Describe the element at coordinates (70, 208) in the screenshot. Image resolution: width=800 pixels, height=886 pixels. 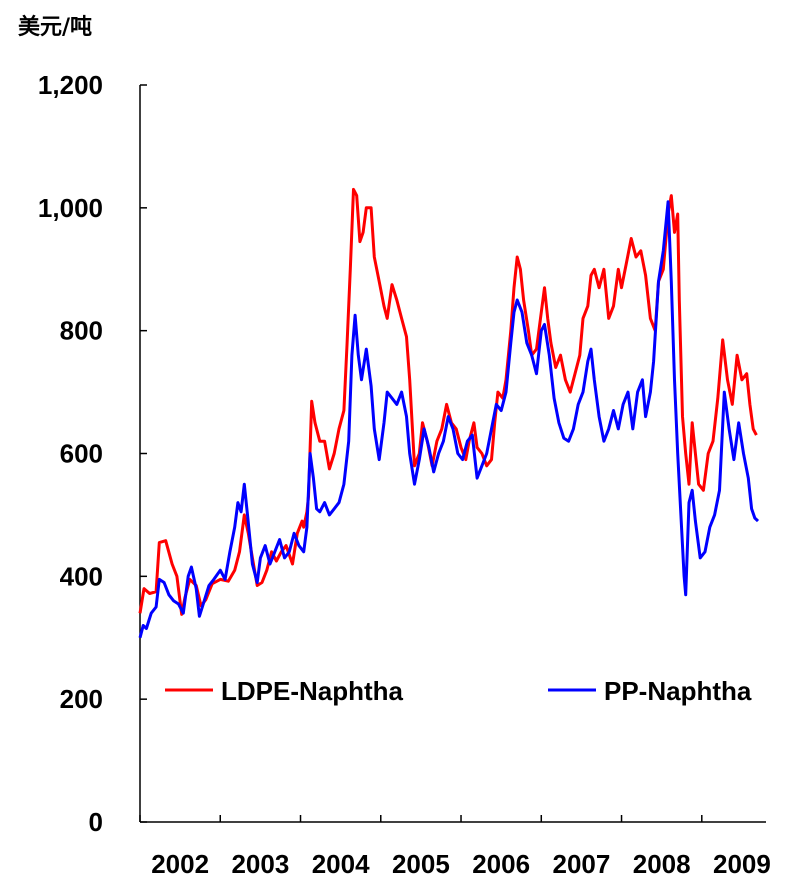
I see `y-tick-label: 1,000` at that location.